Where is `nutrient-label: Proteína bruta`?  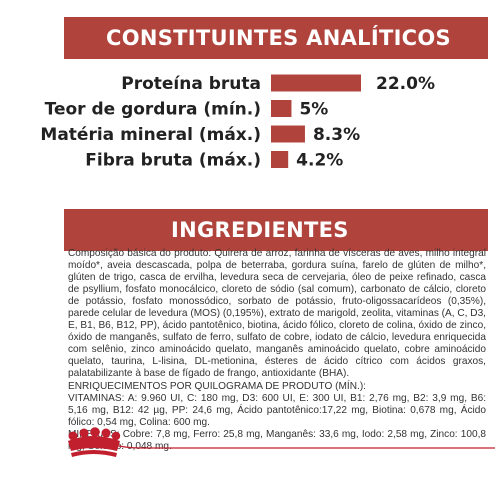
nutrient-label: Proteína bruta is located at coordinates (191, 84).